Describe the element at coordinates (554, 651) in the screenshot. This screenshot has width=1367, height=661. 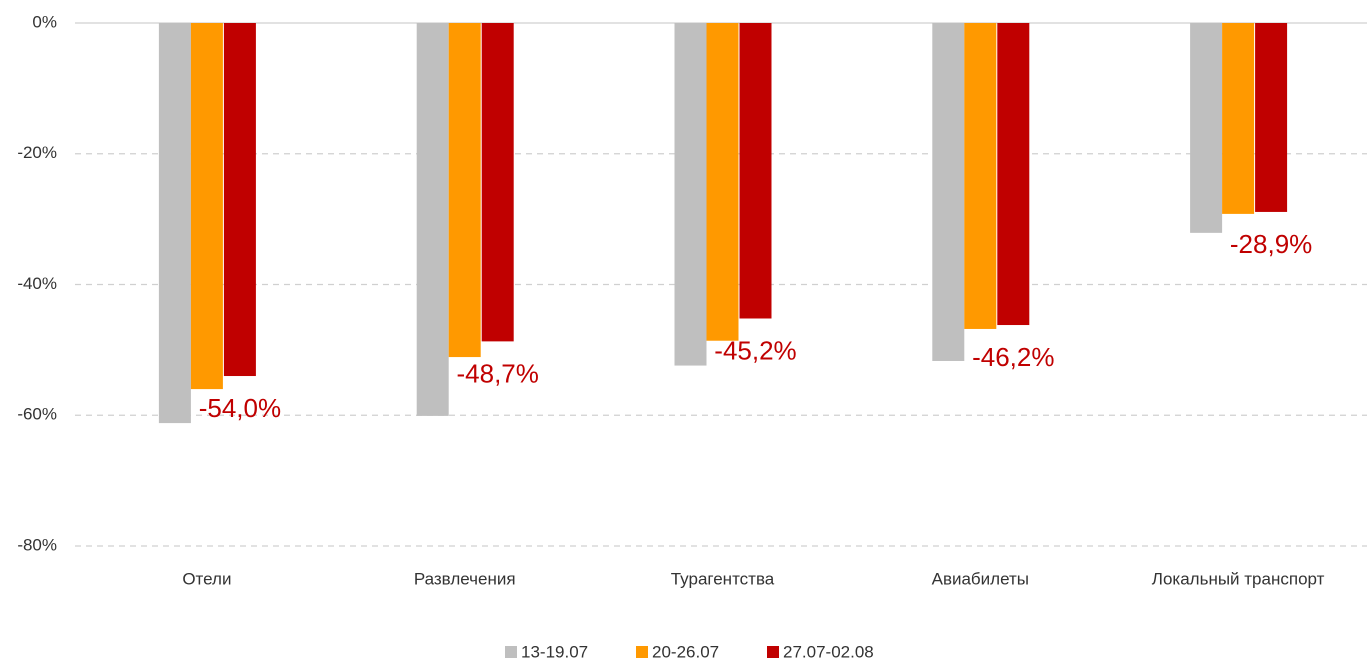
I see `legend-label: 13-19.07` at that location.